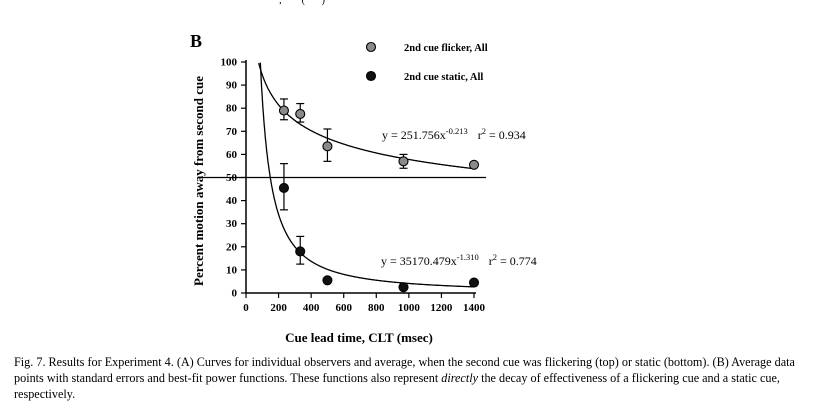  Describe the element at coordinates (278, 308) in the screenshot. I see `x-tick-label: 200` at that location.